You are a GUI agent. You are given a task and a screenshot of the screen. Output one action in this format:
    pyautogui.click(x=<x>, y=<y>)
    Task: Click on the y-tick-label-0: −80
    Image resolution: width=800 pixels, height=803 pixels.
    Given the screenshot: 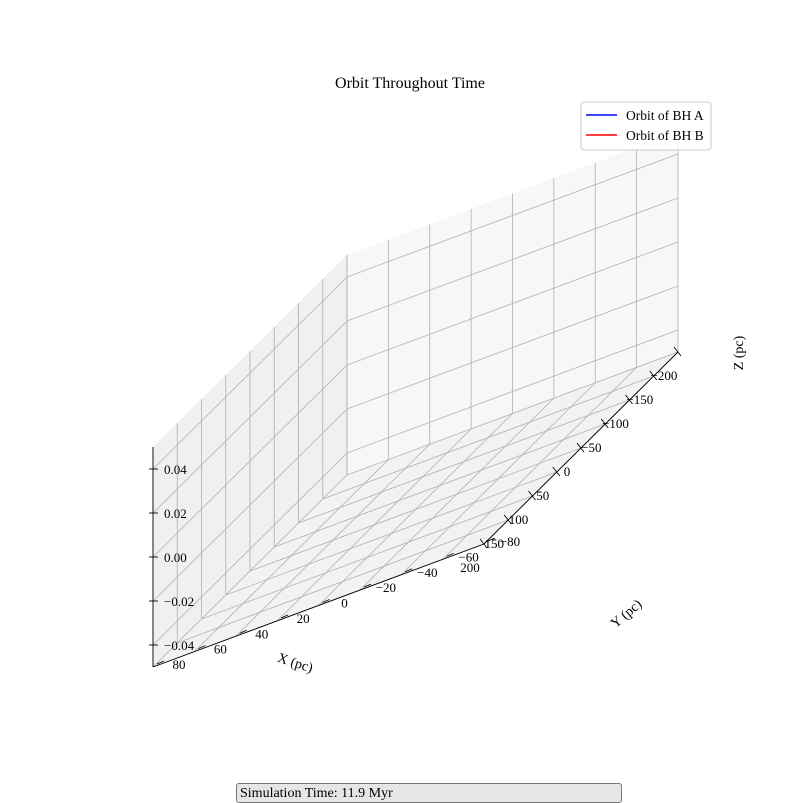 What is the action you would take?
    pyautogui.click(x=510, y=541)
    